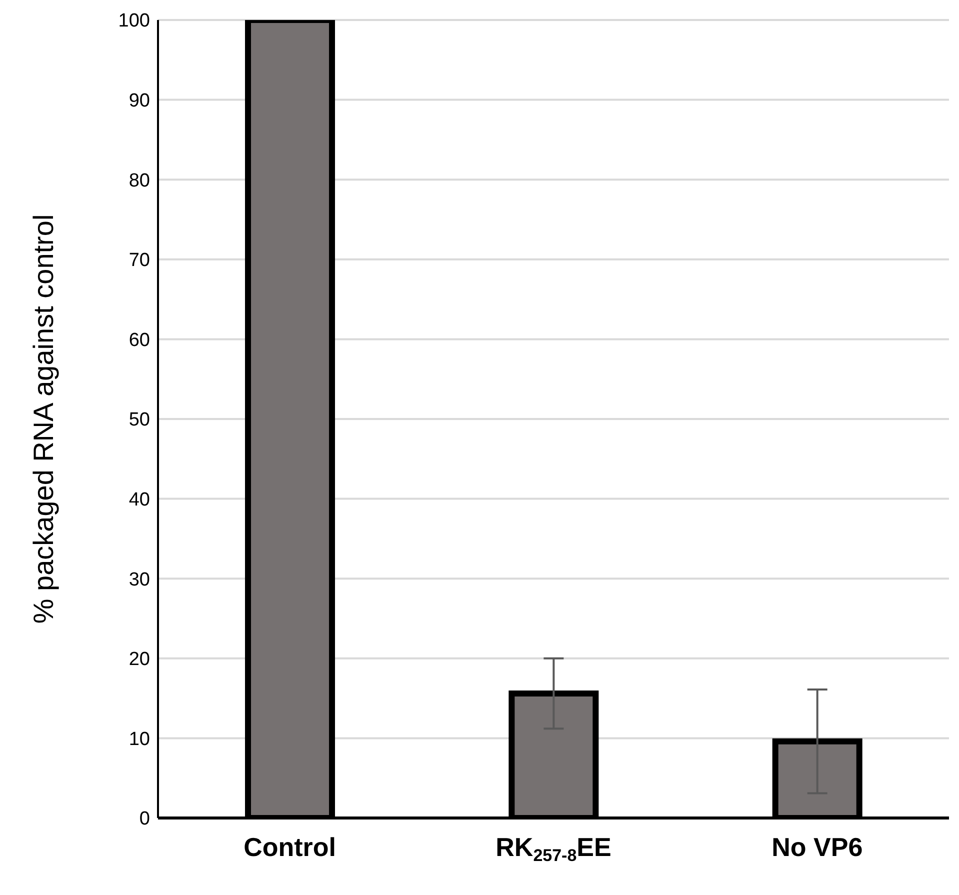  Describe the element at coordinates (139, 739) in the screenshot. I see `y-tick-label: 10` at that location.